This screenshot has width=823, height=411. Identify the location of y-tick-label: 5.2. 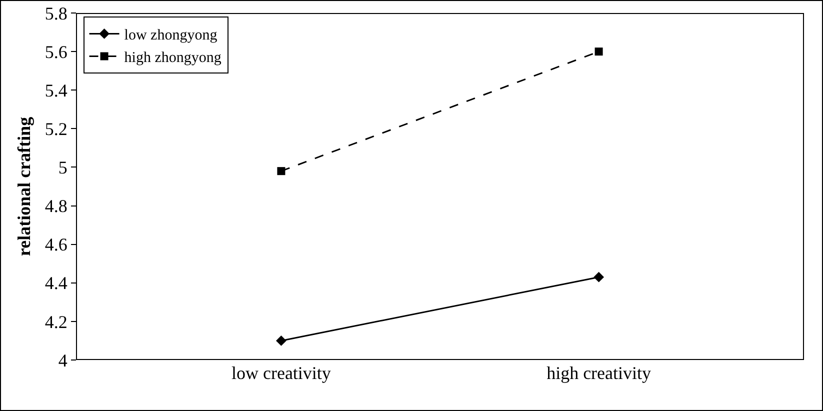
(56, 128).